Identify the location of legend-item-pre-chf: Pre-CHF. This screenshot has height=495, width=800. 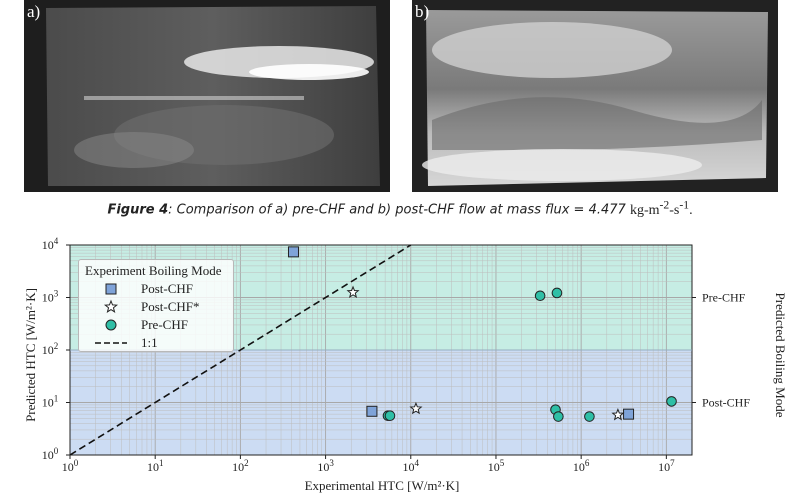
(156, 325).